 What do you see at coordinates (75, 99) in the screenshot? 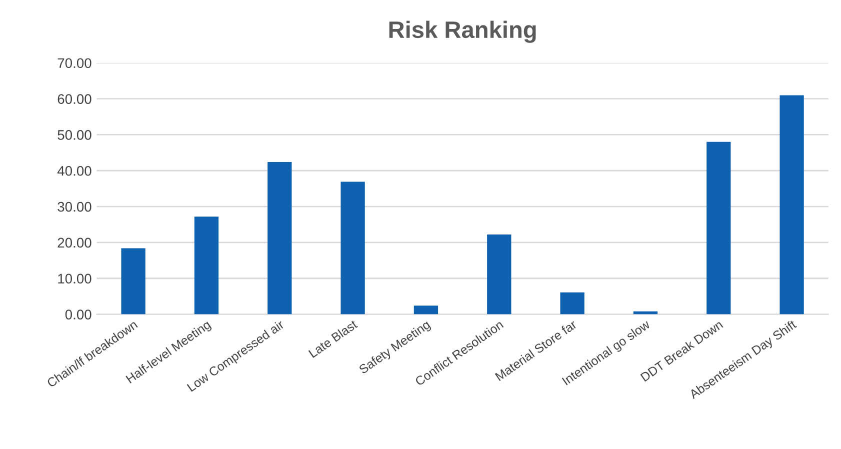
I see `y-tick-label: 60.00` at bounding box center [75, 99].